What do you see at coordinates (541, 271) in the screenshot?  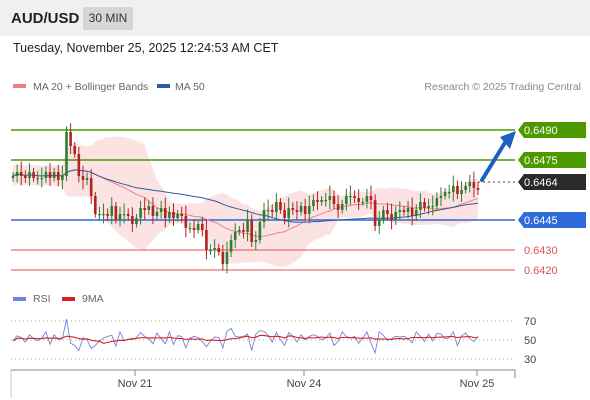 I see `level-value-0.6420: 0.6420` at bounding box center [541, 271].